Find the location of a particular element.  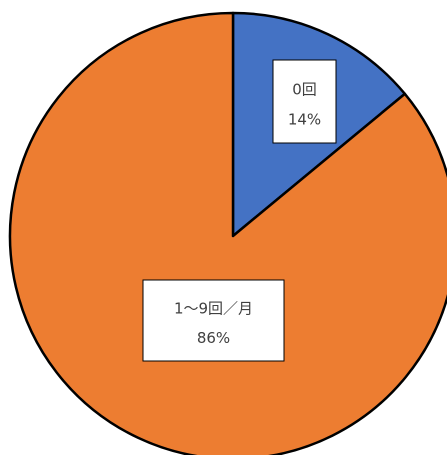

data-label-value-1: 14% is located at coordinates (304, 119).